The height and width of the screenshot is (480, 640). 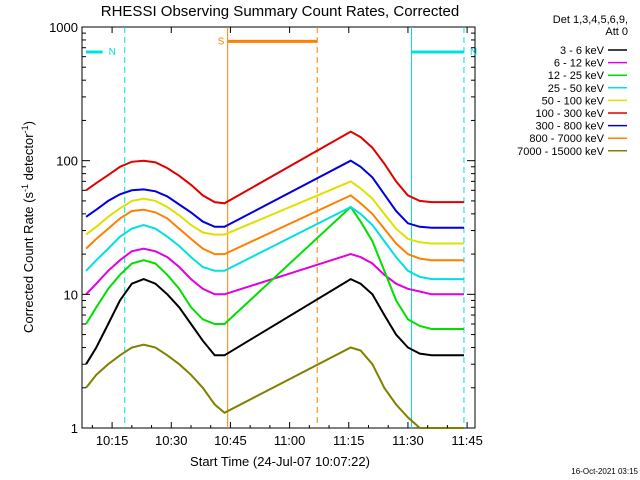 I want to click on y-tick-label-0: 1, so click(x=74, y=428).